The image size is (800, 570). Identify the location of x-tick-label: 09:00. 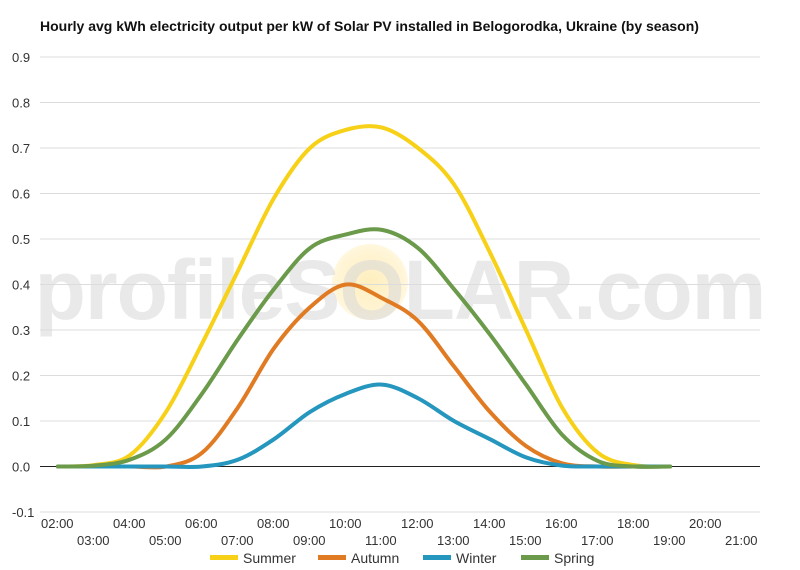
(309, 540).